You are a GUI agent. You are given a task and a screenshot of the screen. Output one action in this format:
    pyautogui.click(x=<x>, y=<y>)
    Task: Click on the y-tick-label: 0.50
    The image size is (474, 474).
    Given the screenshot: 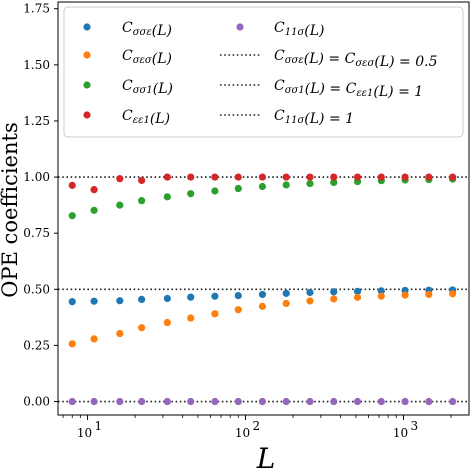 What is the action you would take?
    pyautogui.click(x=36, y=289)
    